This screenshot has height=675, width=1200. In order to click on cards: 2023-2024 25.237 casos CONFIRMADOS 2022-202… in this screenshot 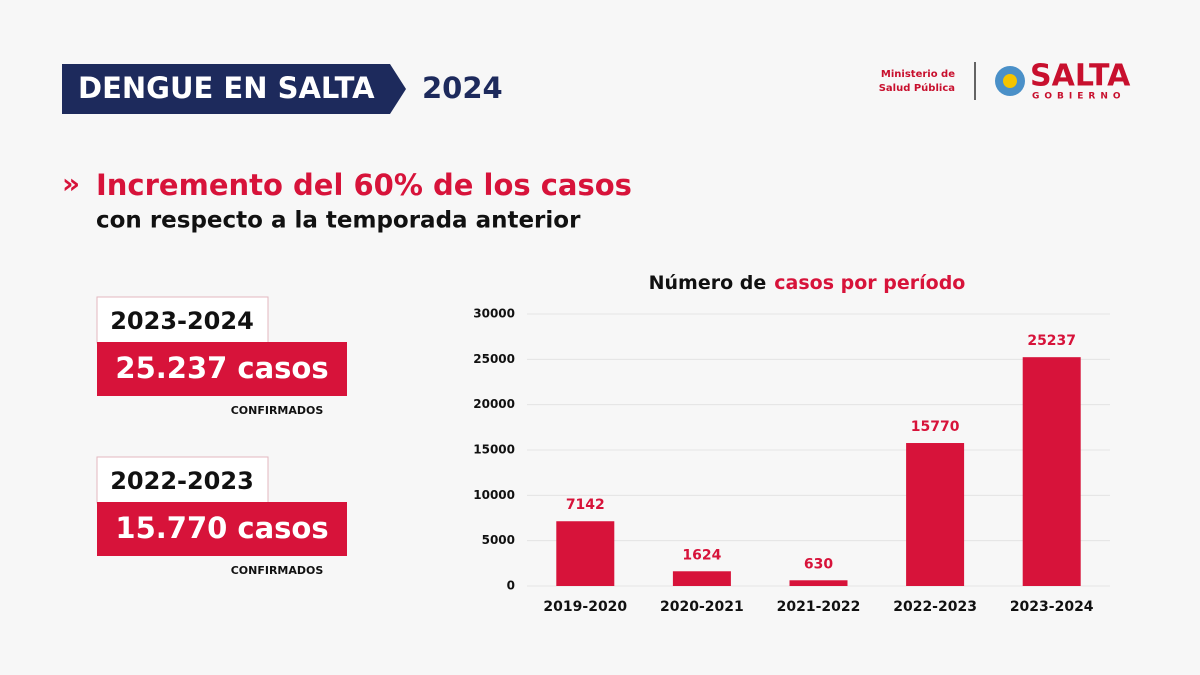, I will do `click(221, 436)`.